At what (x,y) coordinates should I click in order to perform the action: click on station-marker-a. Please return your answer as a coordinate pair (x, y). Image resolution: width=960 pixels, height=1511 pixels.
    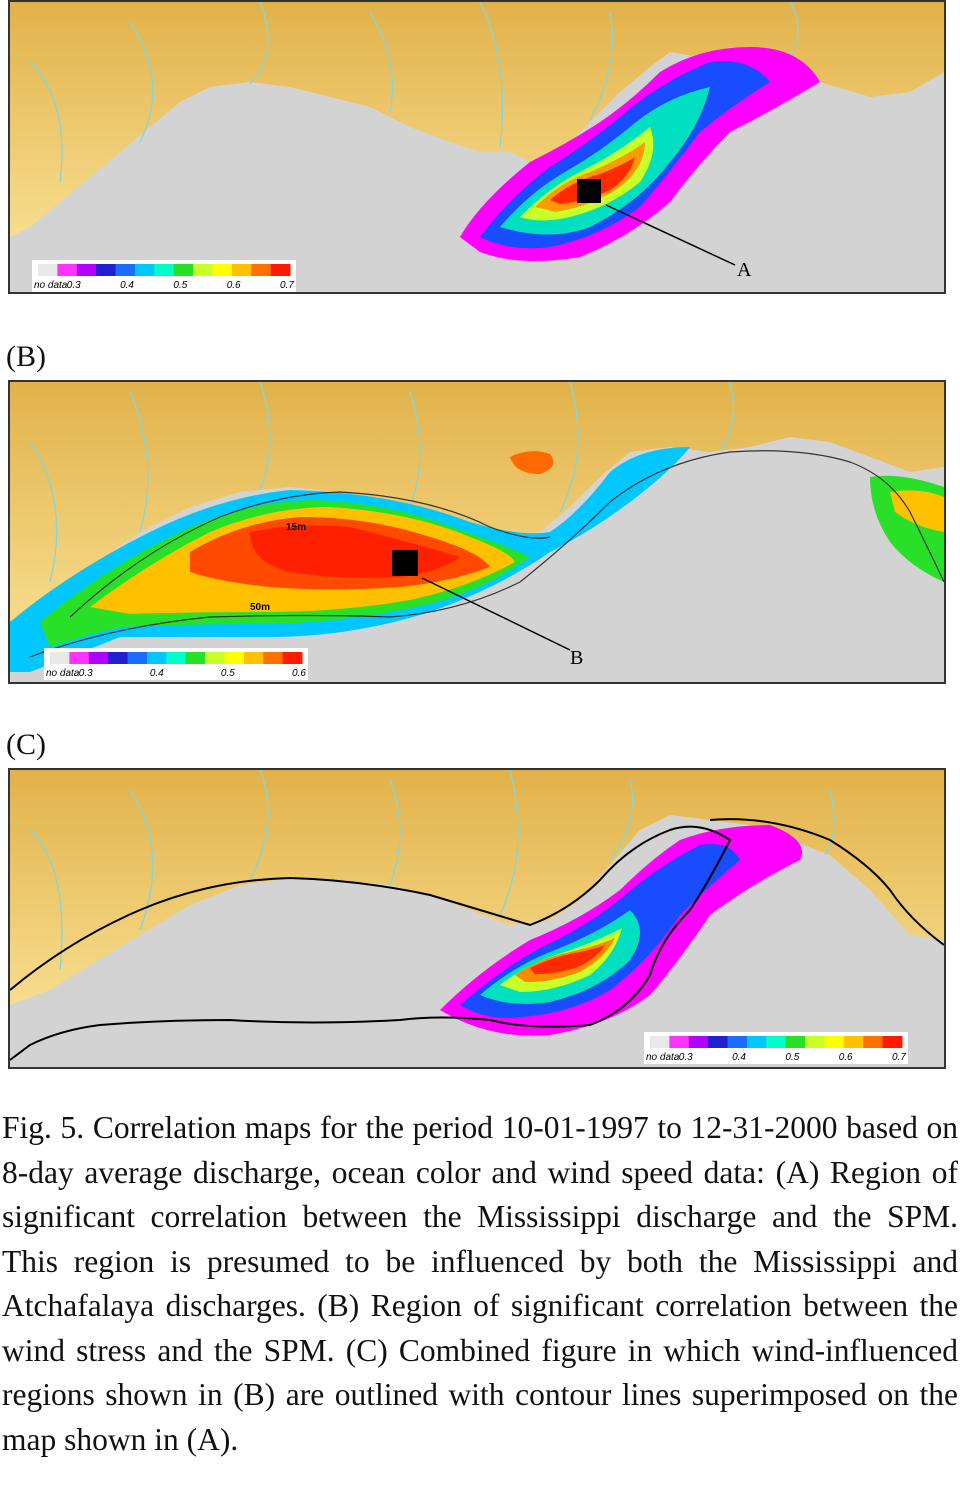
    Looking at the image, I should click on (589, 191).